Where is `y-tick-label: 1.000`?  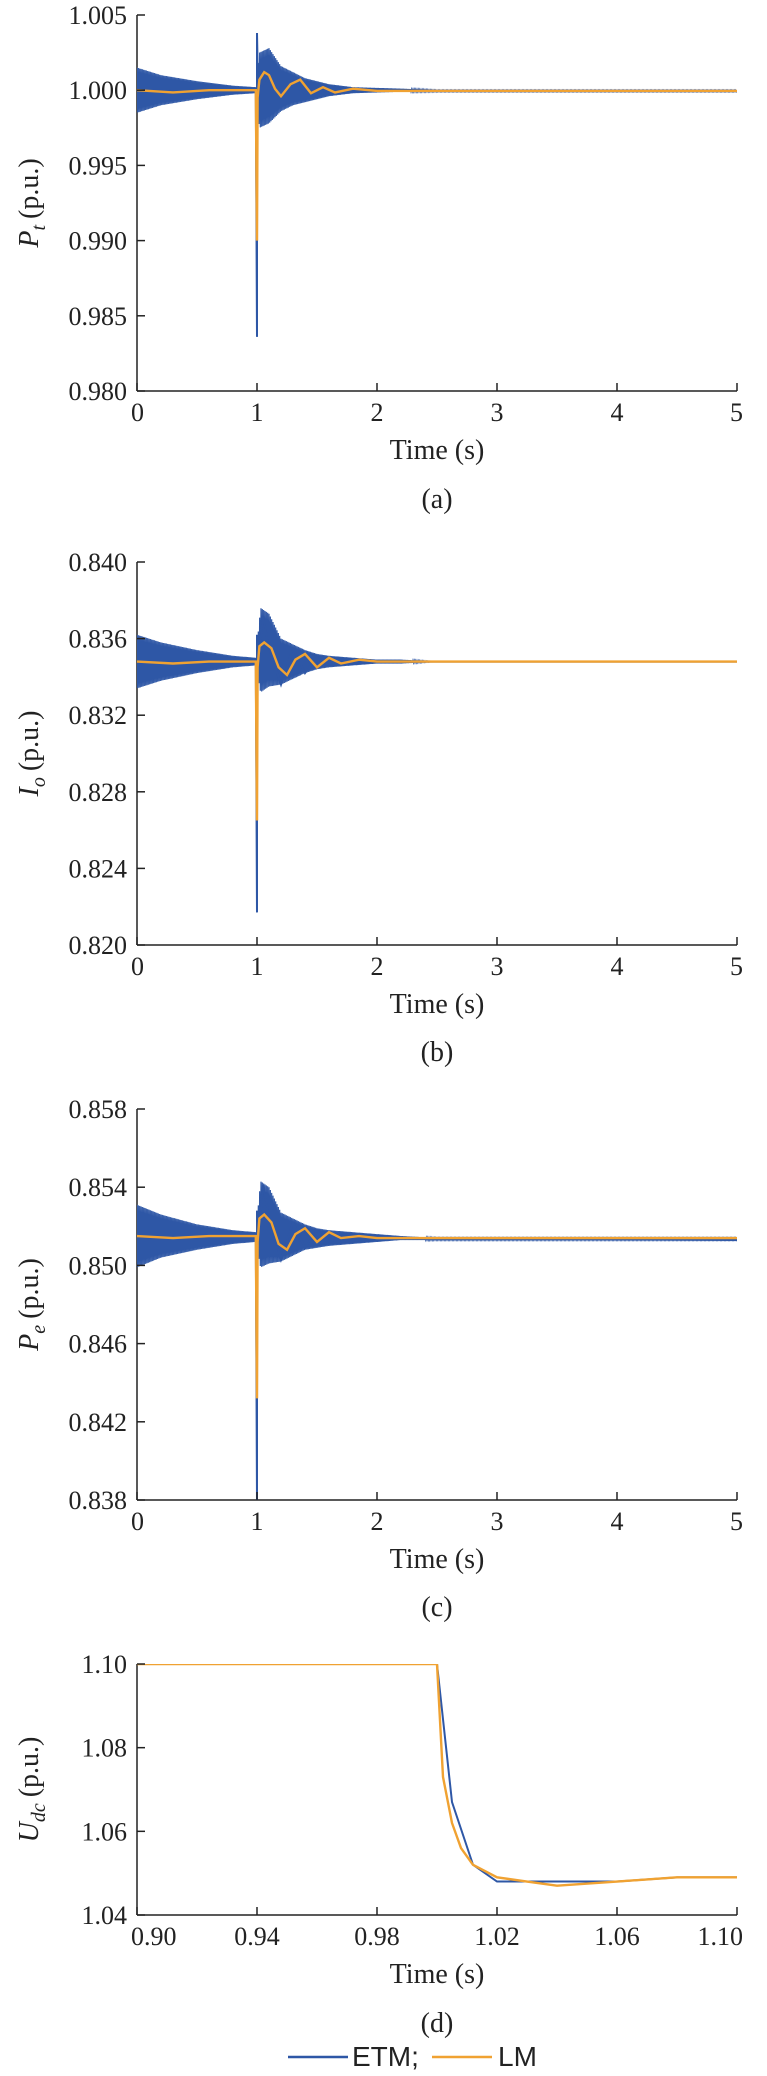 y-tick-label: 1.000 is located at coordinates (98, 90).